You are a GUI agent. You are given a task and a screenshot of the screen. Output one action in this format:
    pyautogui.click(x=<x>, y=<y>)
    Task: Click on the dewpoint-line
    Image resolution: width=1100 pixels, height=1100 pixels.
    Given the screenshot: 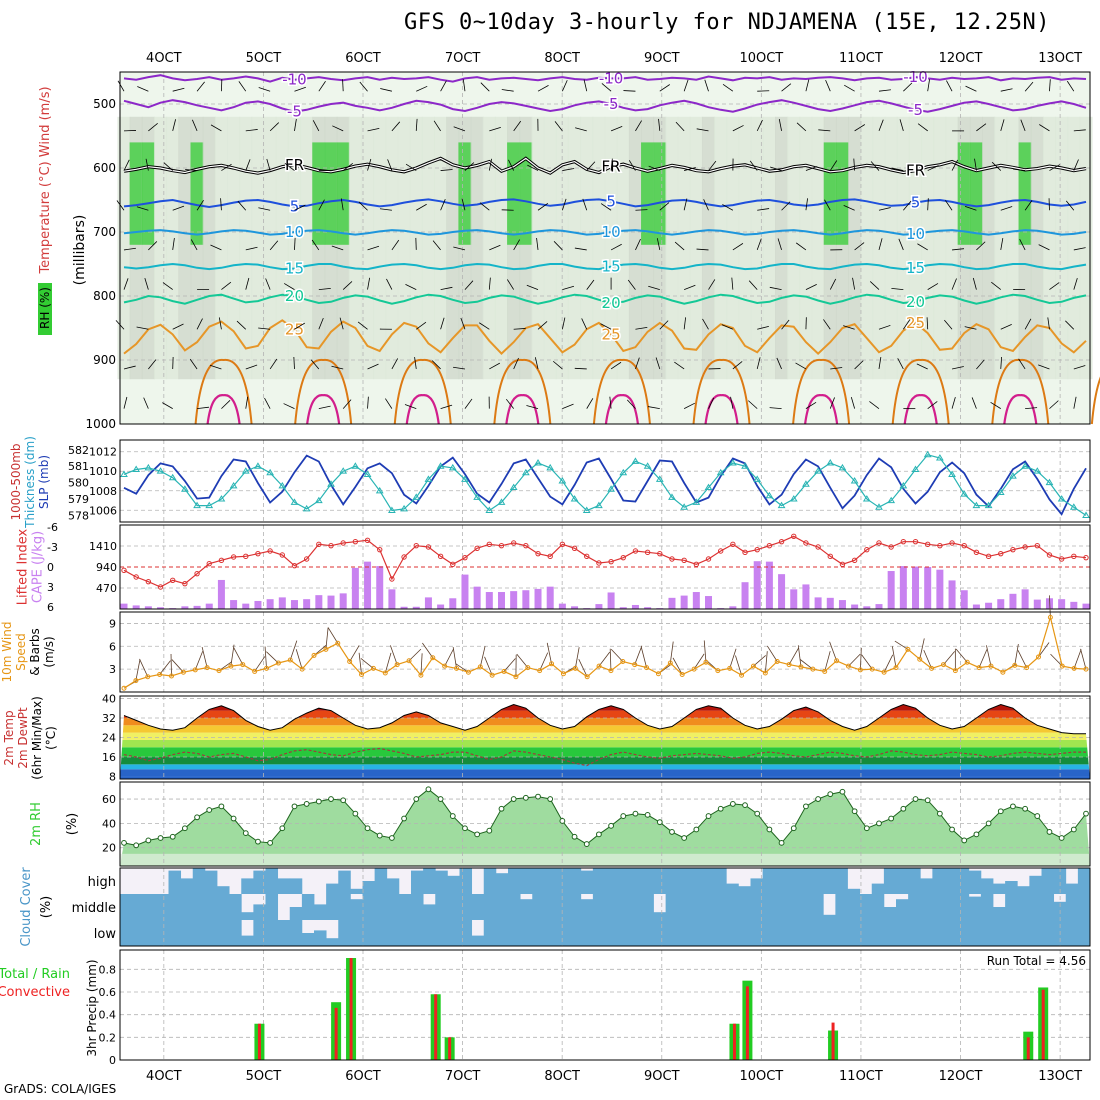 What is the action you would take?
    pyautogui.click(x=604, y=757)
    